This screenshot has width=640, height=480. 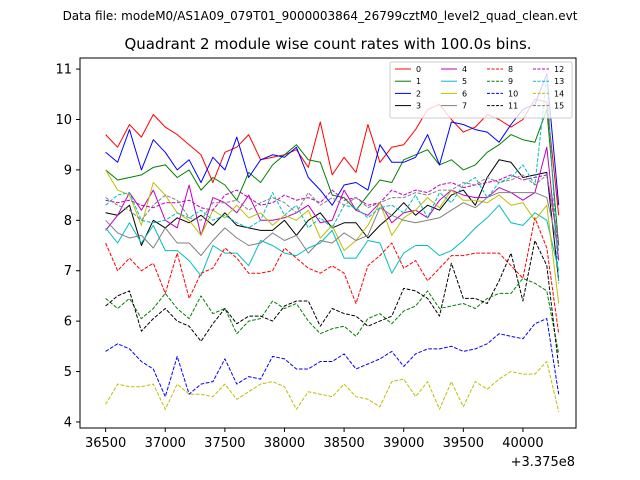 What do you see at coordinates (67, 246) in the screenshot?
I see `y-axis: 4 5 6 7 8 9 10 11` at bounding box center [67, 246].